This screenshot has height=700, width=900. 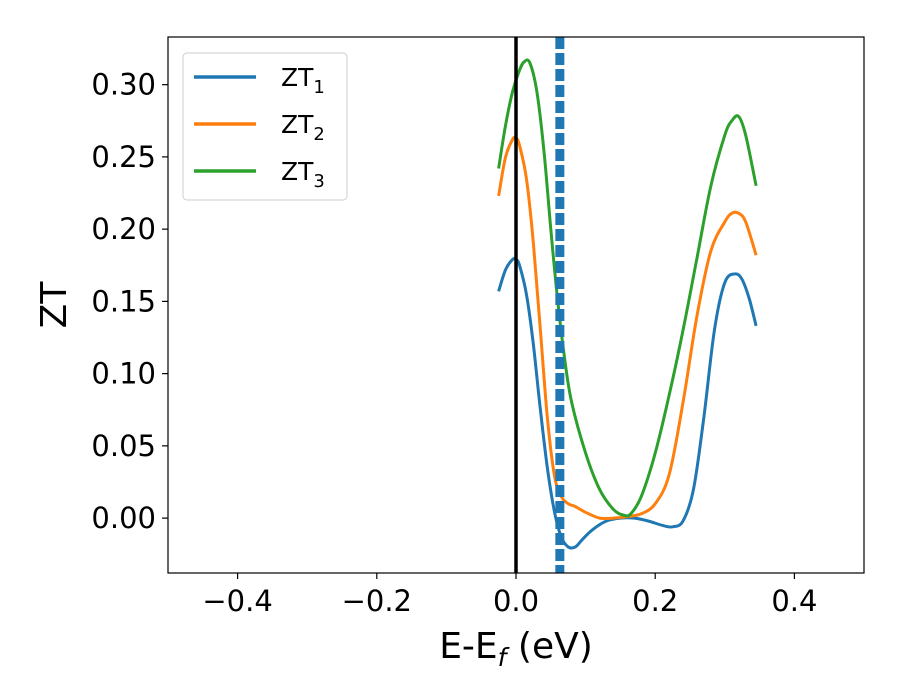 I want to click on x-tick-label: −0.4, so click(x=237, y=601).